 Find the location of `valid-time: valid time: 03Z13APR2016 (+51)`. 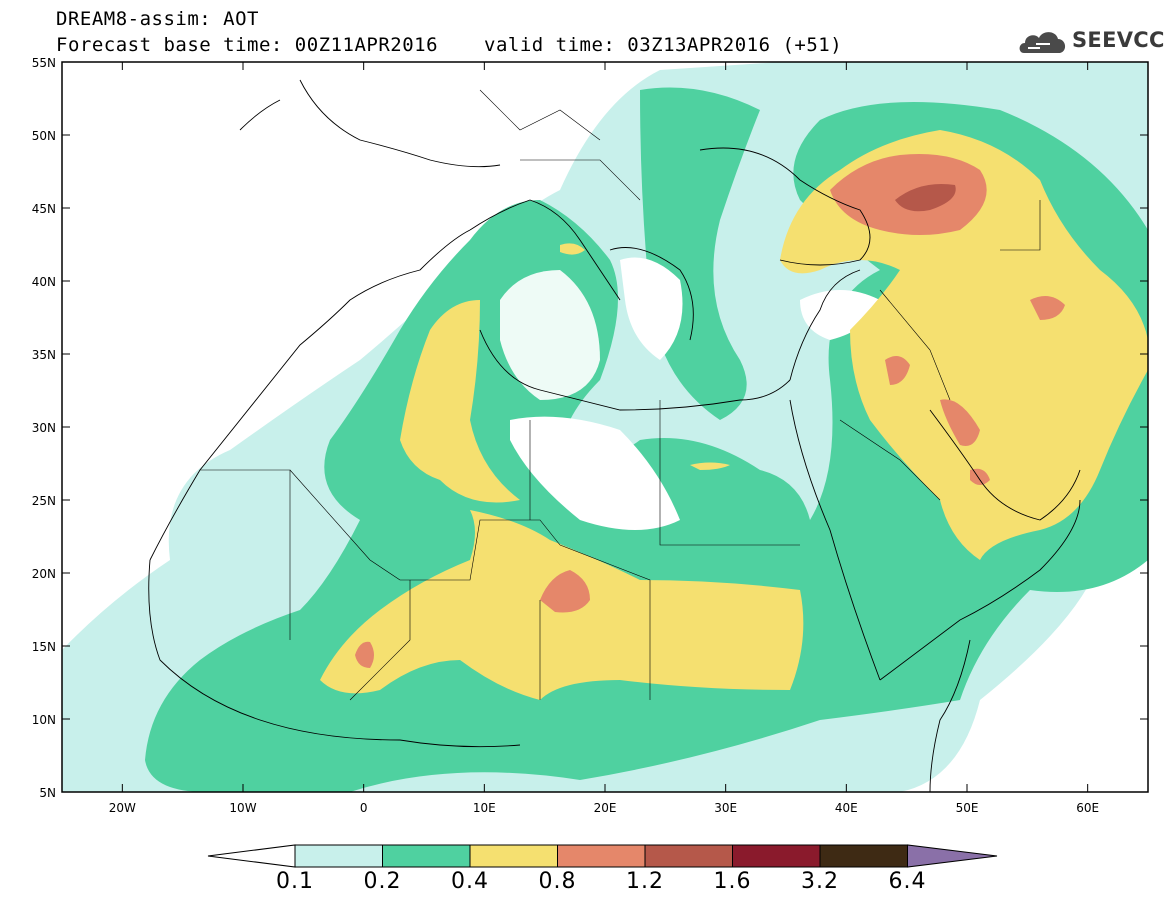

valid-time: valid time: 03Z13APR2016 (+51) is located at coordinates (663, 45).